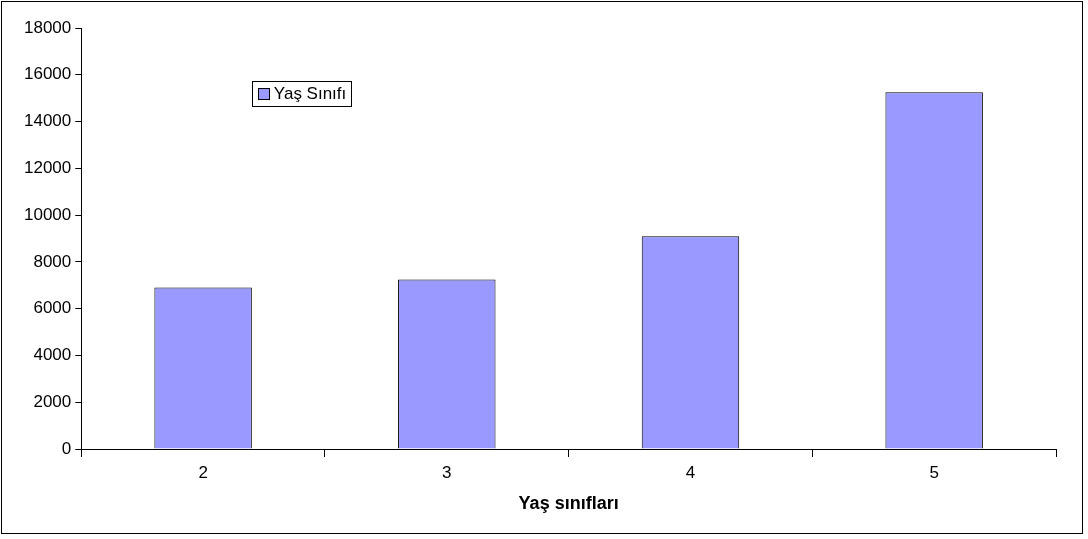 The width and height of the screenshot is (1088, 539). Describe the element at coordinates (447, 472) in the screenshot. I see `x-tick-label: 3` at that location.